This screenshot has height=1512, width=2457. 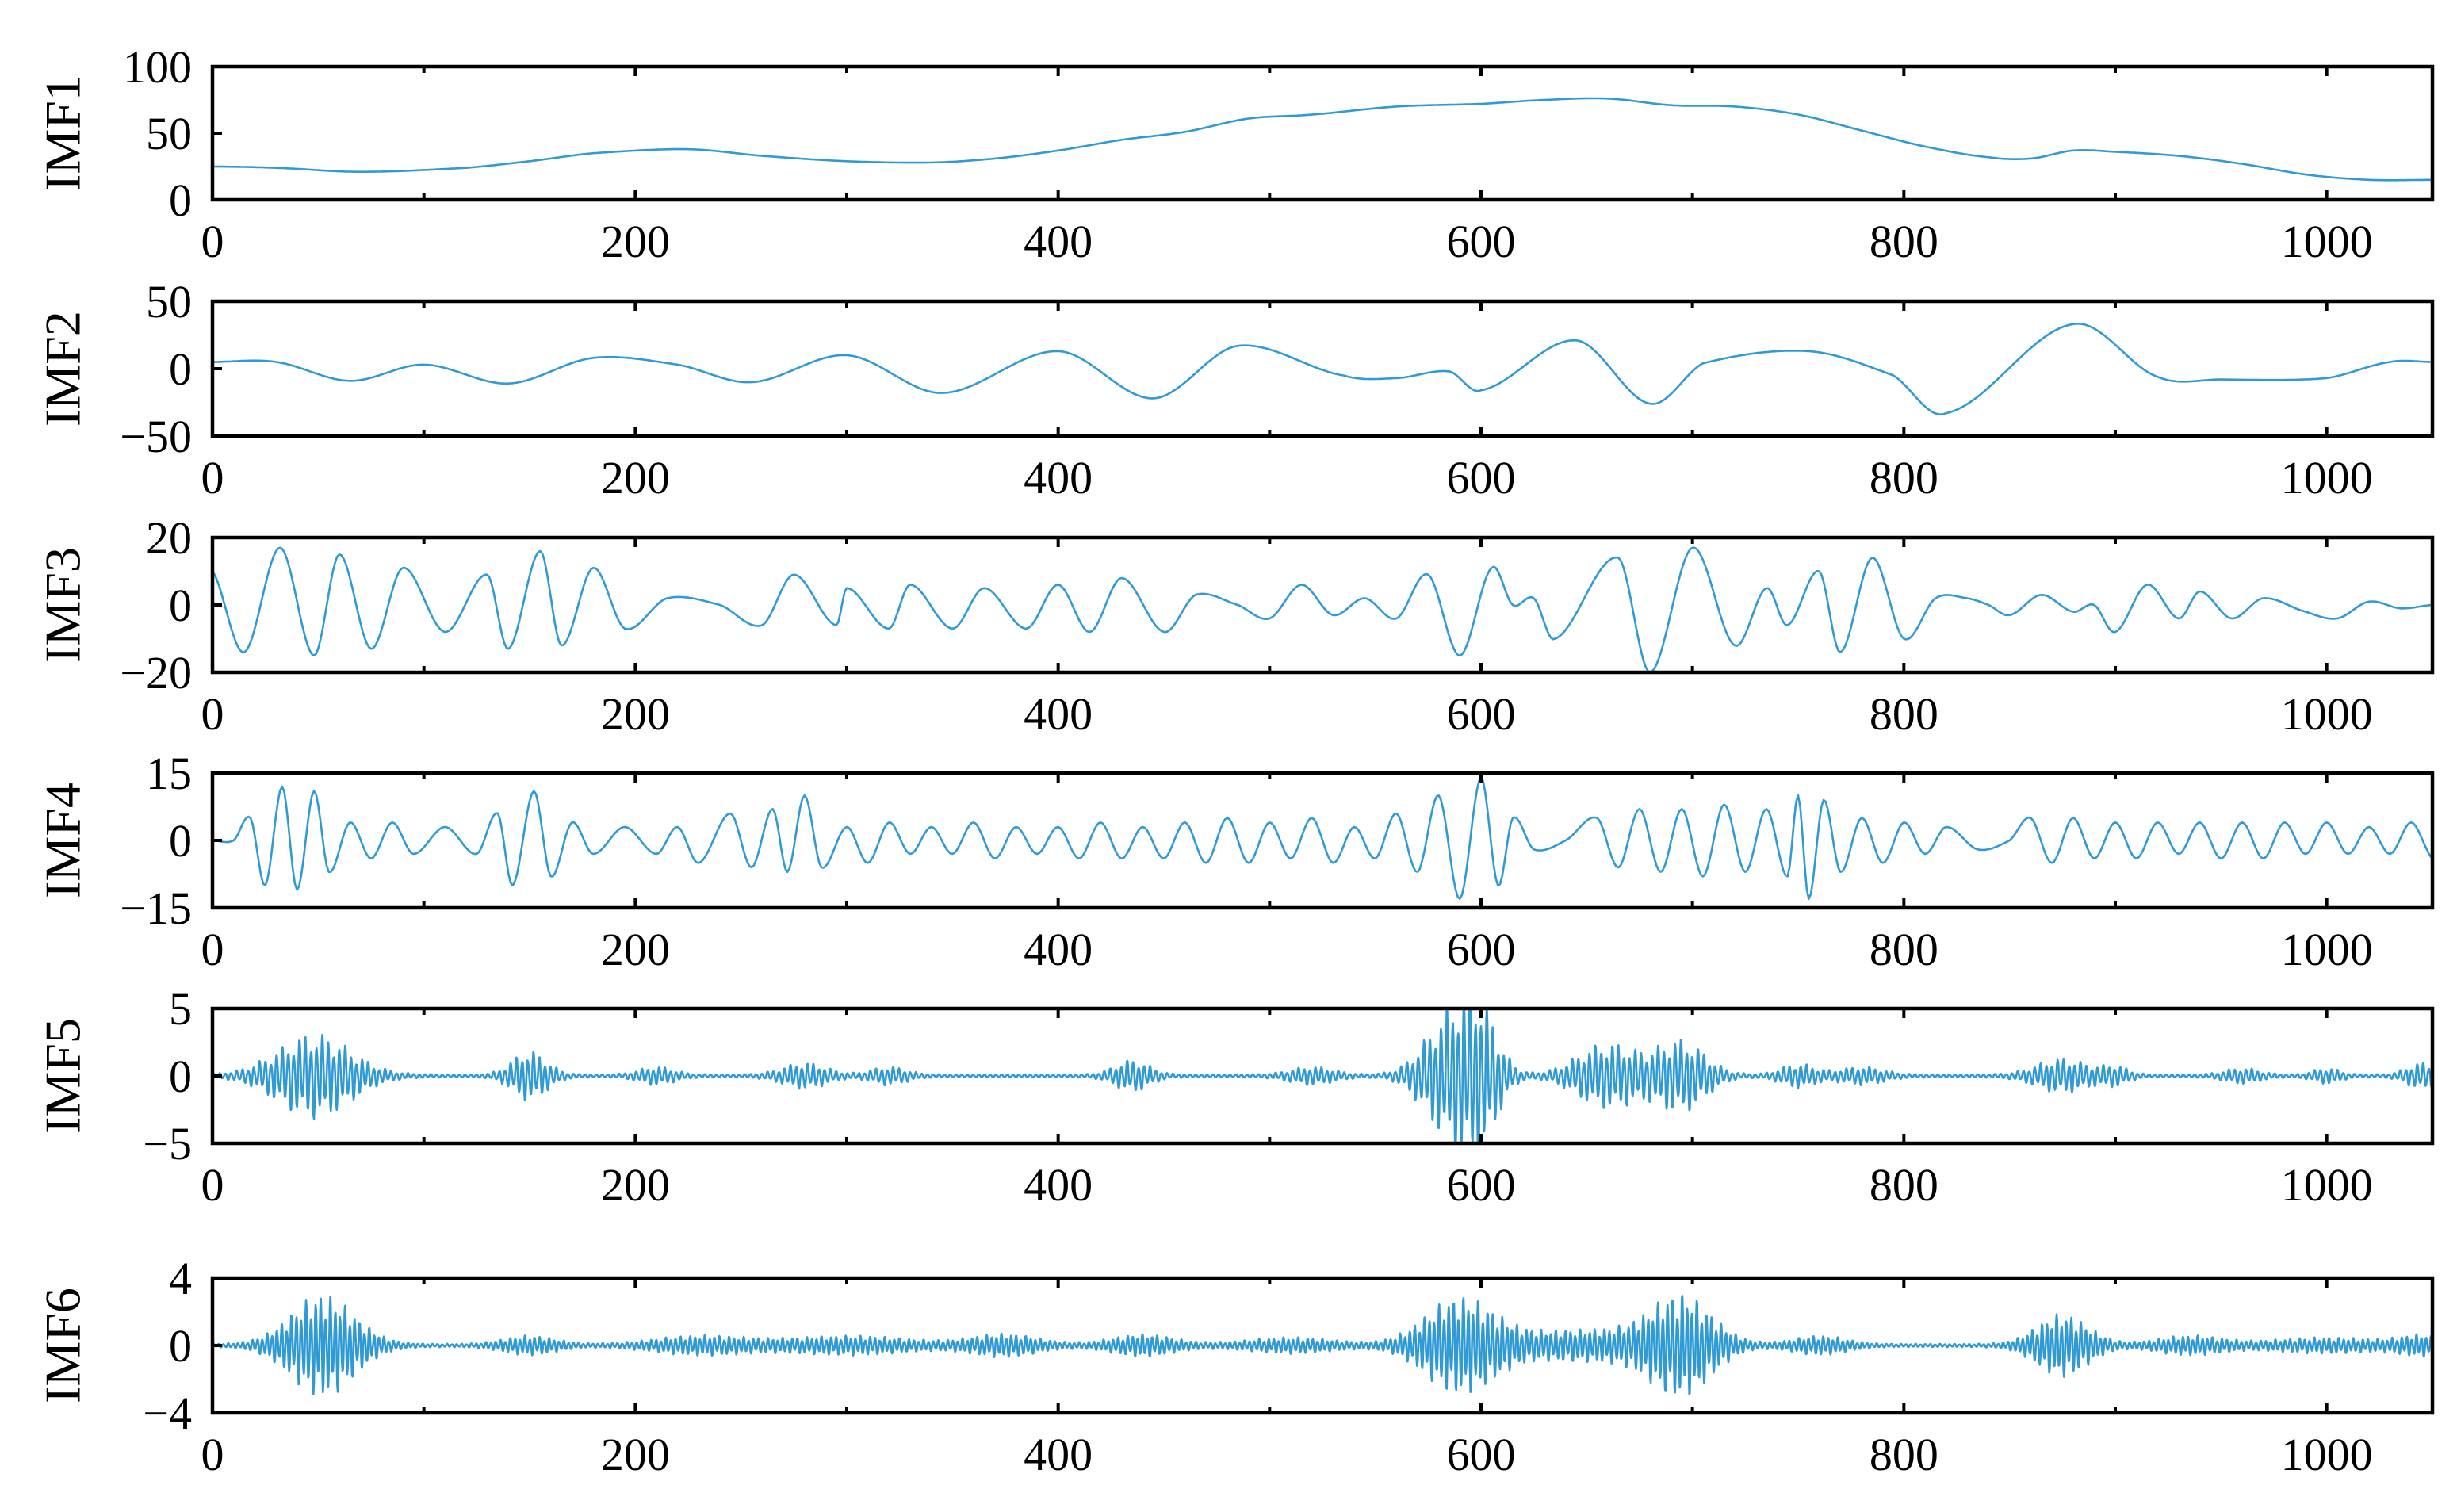 What do you see at coordinates (63, 840) in the screenshot?
I see `panel-label: IMF4` at bounding box center [63, 840].